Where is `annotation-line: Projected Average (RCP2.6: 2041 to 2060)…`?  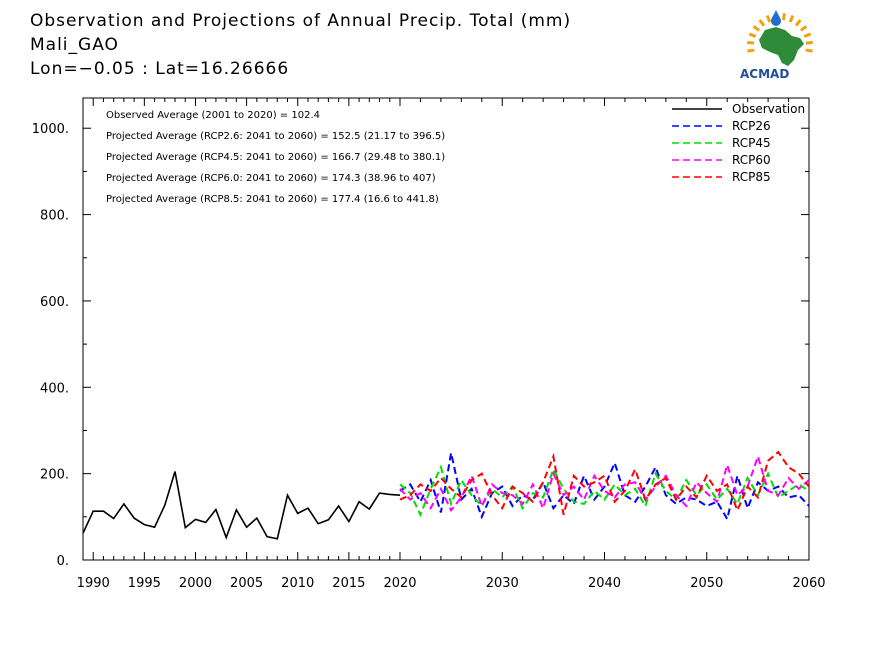
annotation-line: Projected Average (RCP2.6: 2041 to 2060)… is located at coordinates (275, 136).